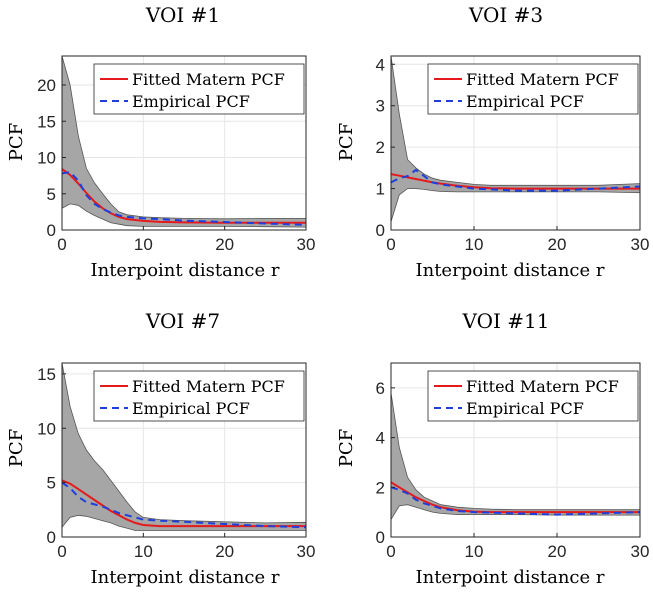 Image resolution: width=653 pixels, height=593 pixels. I want to click on y-ticks: 0 2 4 6, so click(385, 463).